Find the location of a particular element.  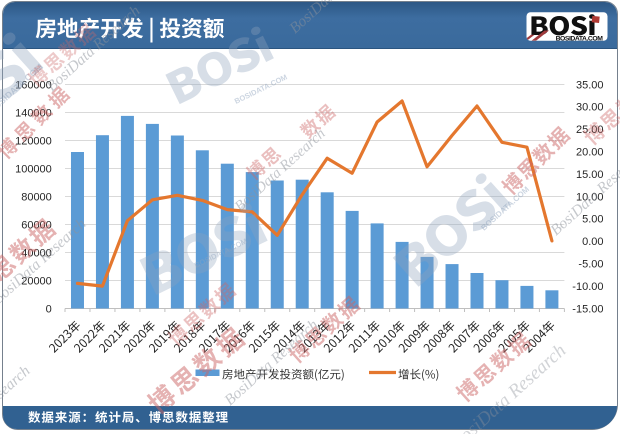

svg-text: 35.00 is located at coordinates (590, 85).